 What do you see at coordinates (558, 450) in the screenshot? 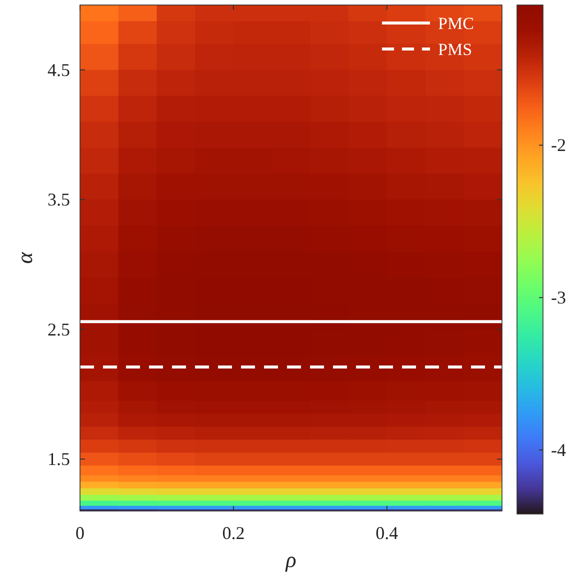
I see `color-bar-label: -4` at bounding box center [558, 450].